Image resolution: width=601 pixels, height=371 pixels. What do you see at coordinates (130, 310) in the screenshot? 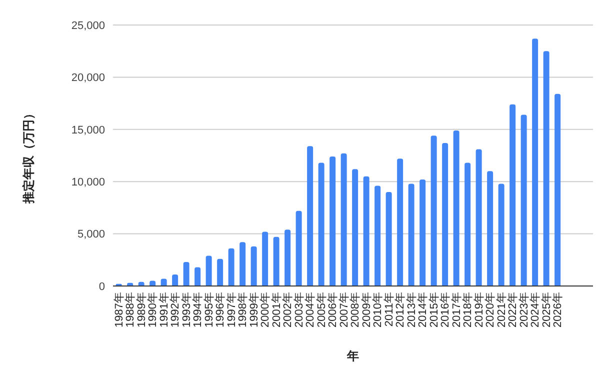
I see `x-tick-label: 1988年` at bounding box center [130, 310].